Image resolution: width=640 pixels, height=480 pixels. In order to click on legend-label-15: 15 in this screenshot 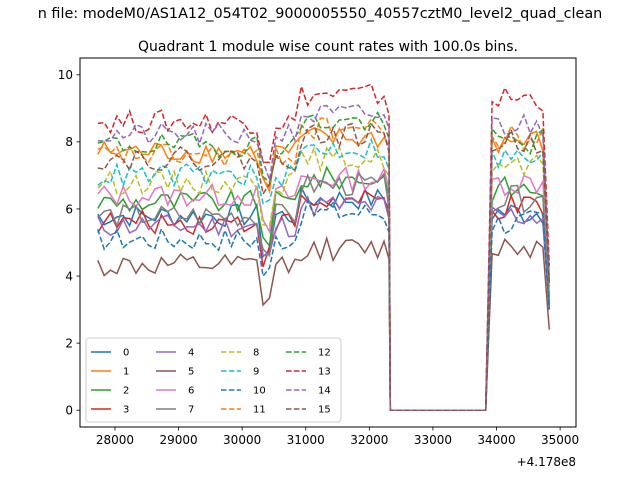, I will do `click(324, 410)`.